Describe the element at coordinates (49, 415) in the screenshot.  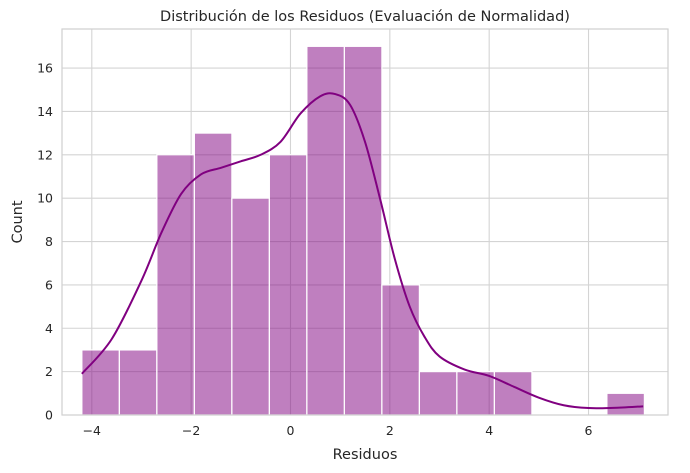
I see `y-tick-label: 0` at that location.